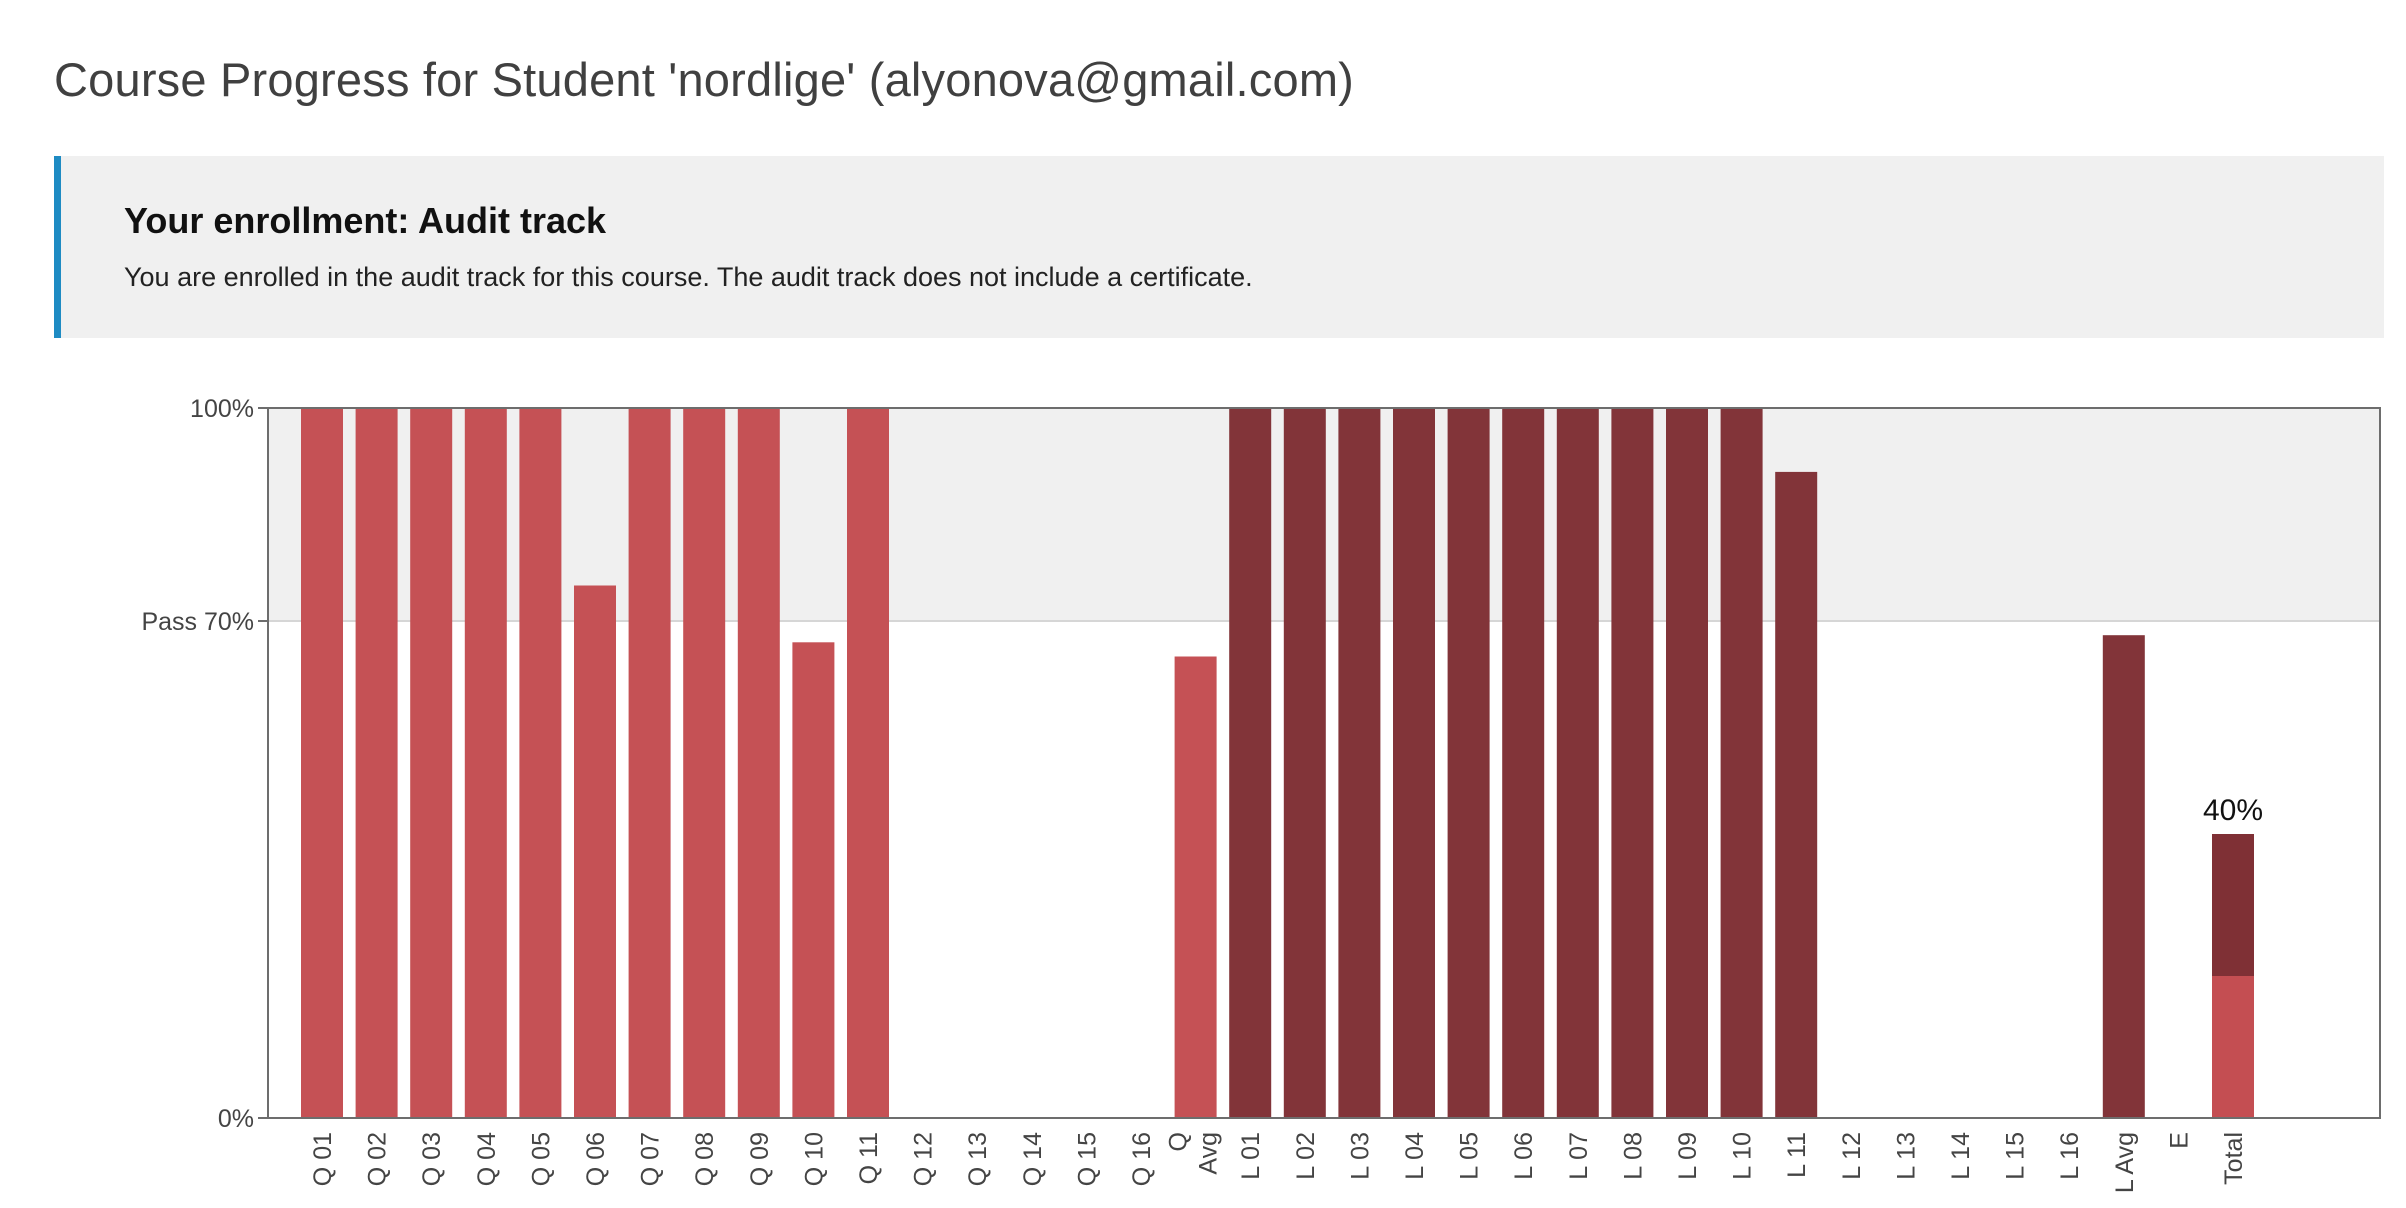 Image resolution: width=2406 pixels, height=1208 pixels. I want to click on x-tick-label-l-11: L 11, so click(1797, 1155).